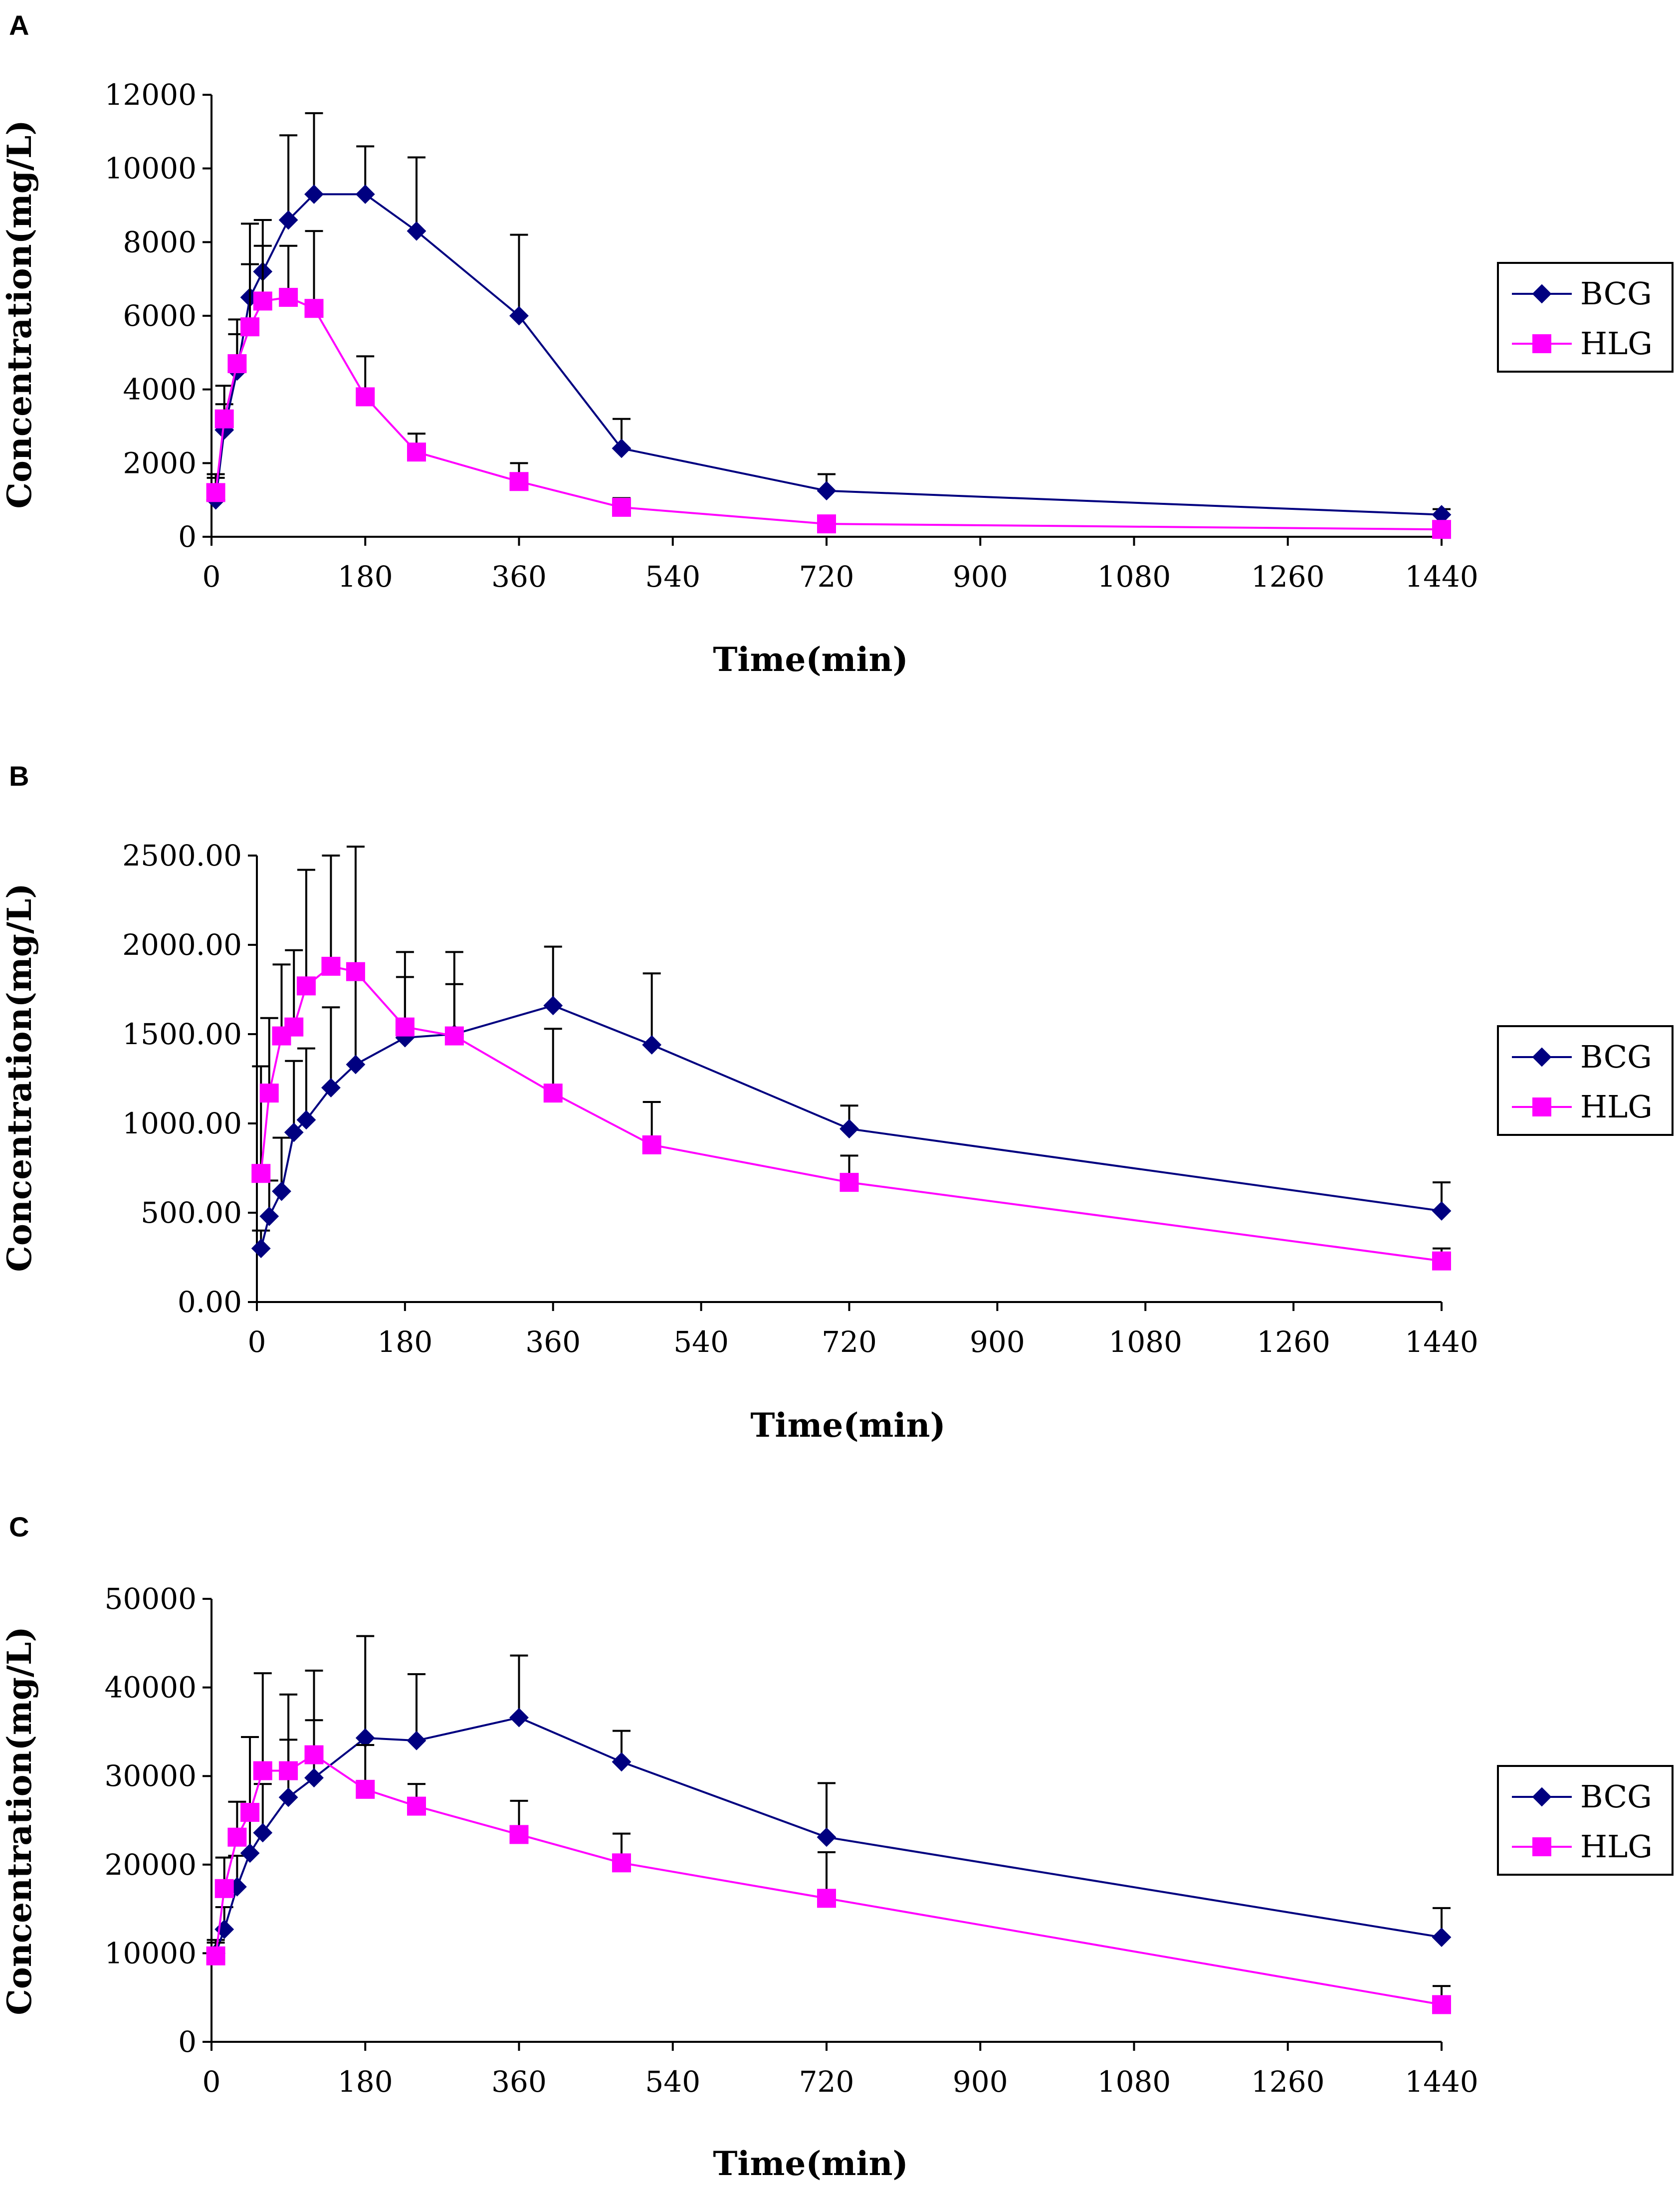 This screenshot has width=1680, height=2187. What do you see at coordinates (150, 1599) in the screenshot?
I see `y-tick-label: 50000` at bounding box center [150, 1599].